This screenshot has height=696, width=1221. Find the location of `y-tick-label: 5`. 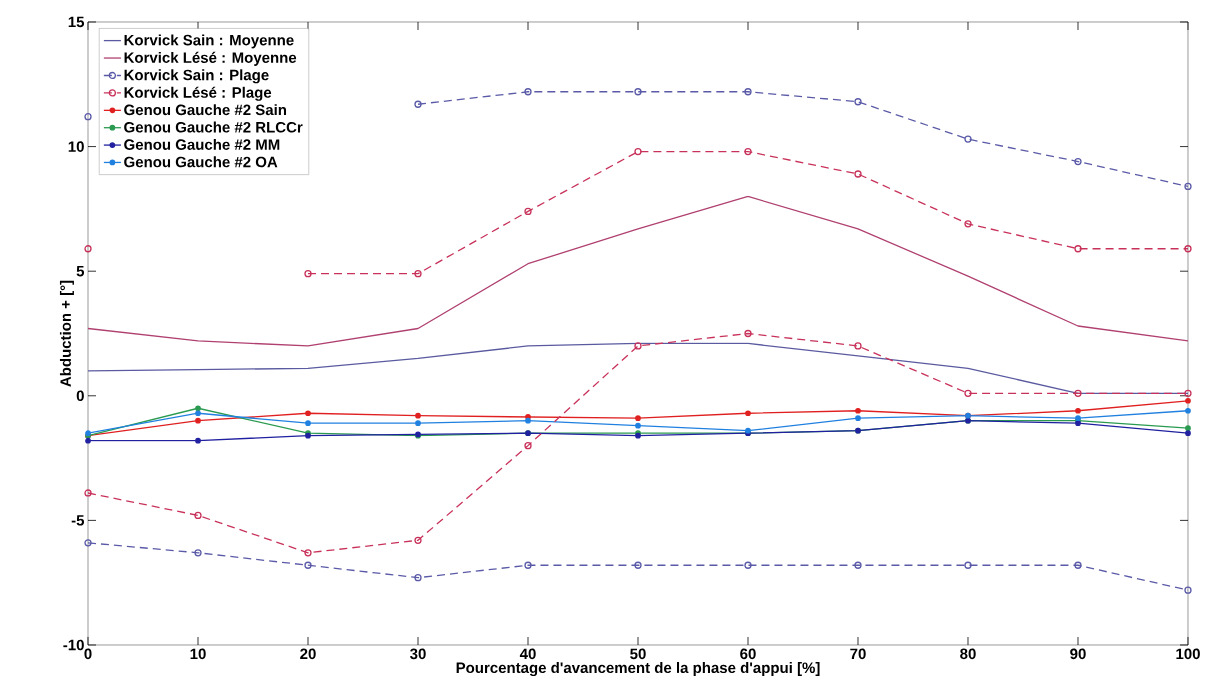

y-tick-label: 5 is located at coordinates (80, 271).